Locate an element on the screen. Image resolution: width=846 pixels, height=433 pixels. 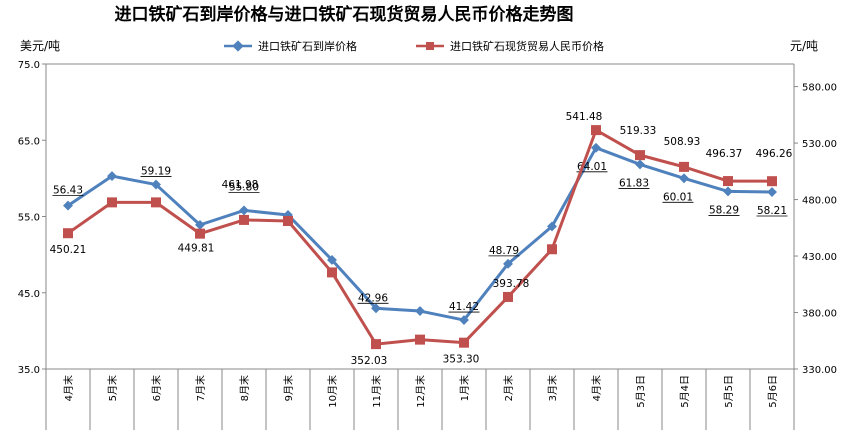
chart-title: 进口铁矿石到岸价格与进口铁矿石现货贸易人民币价格走势图 is located at coordinates (344, 14).